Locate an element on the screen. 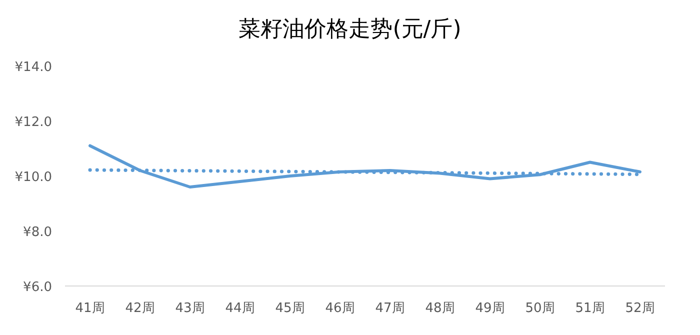 The width and height of the screenshot is (700, 335). x-tick-label: 49周 is located at coordinates (490, 308).